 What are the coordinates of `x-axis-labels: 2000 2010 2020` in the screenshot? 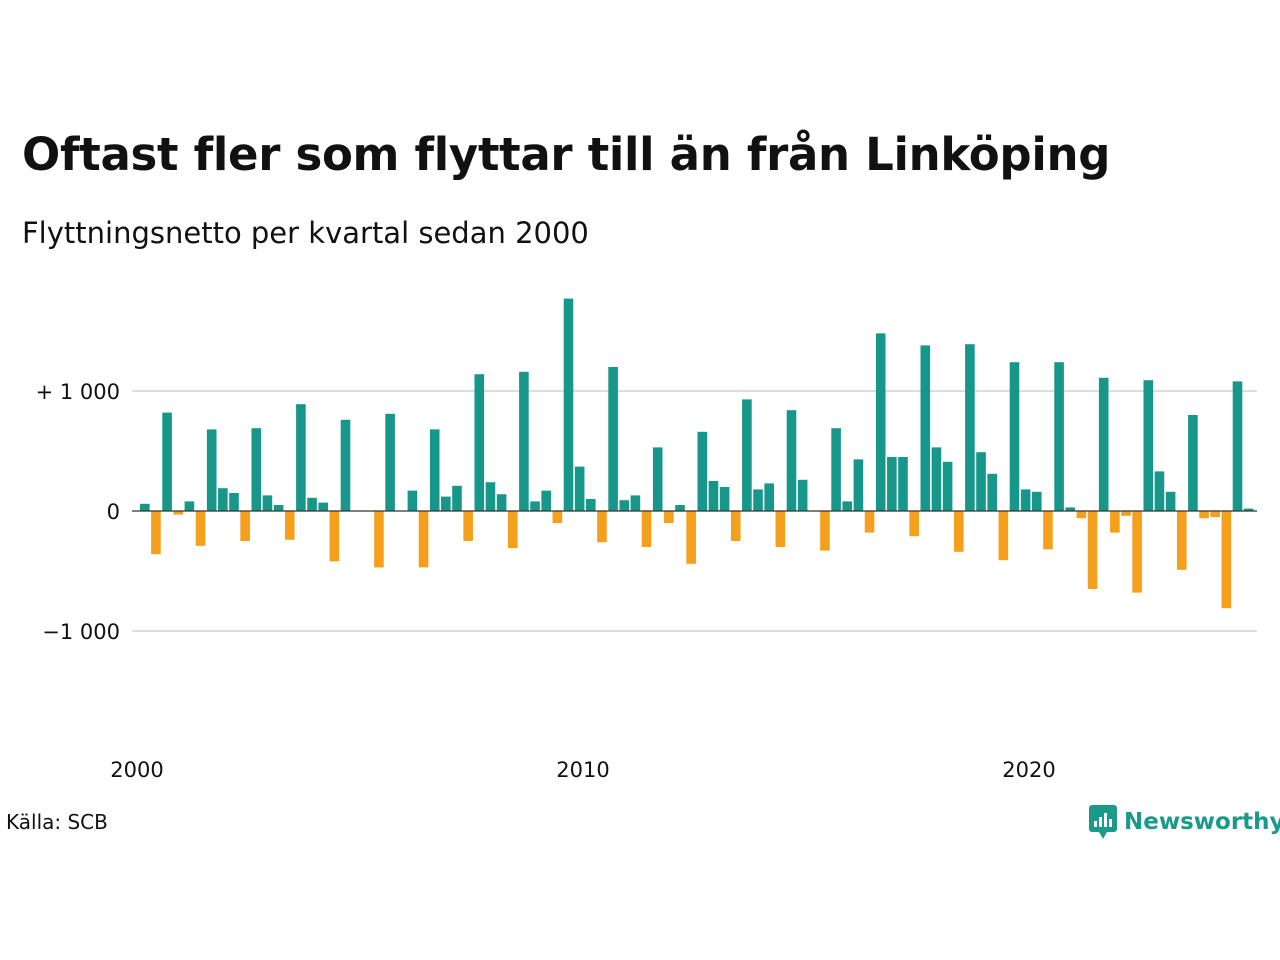 It's located at (582, 770).